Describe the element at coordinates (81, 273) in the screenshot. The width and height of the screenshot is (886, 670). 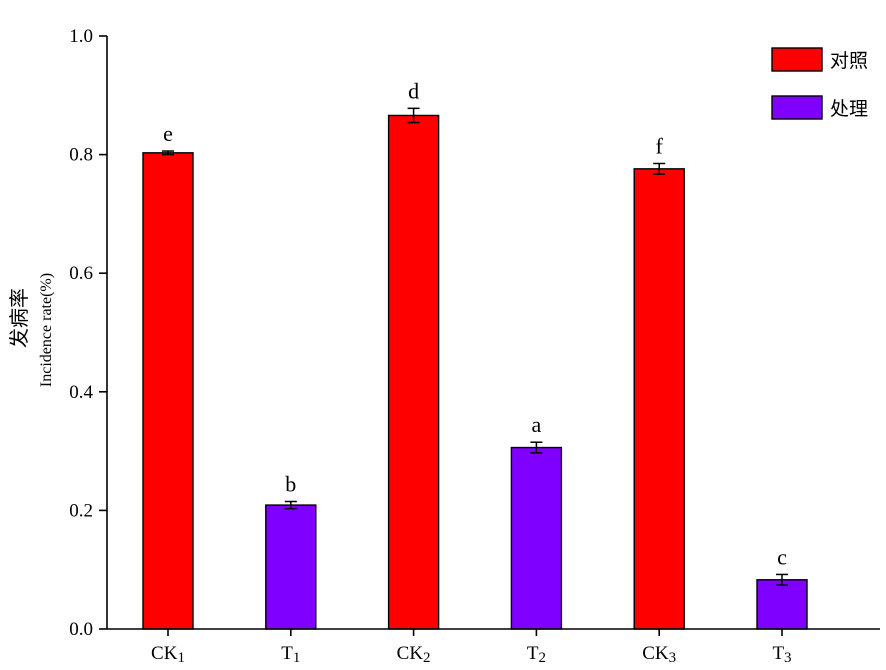
I see `y-tick-label: 0.6` at that location.